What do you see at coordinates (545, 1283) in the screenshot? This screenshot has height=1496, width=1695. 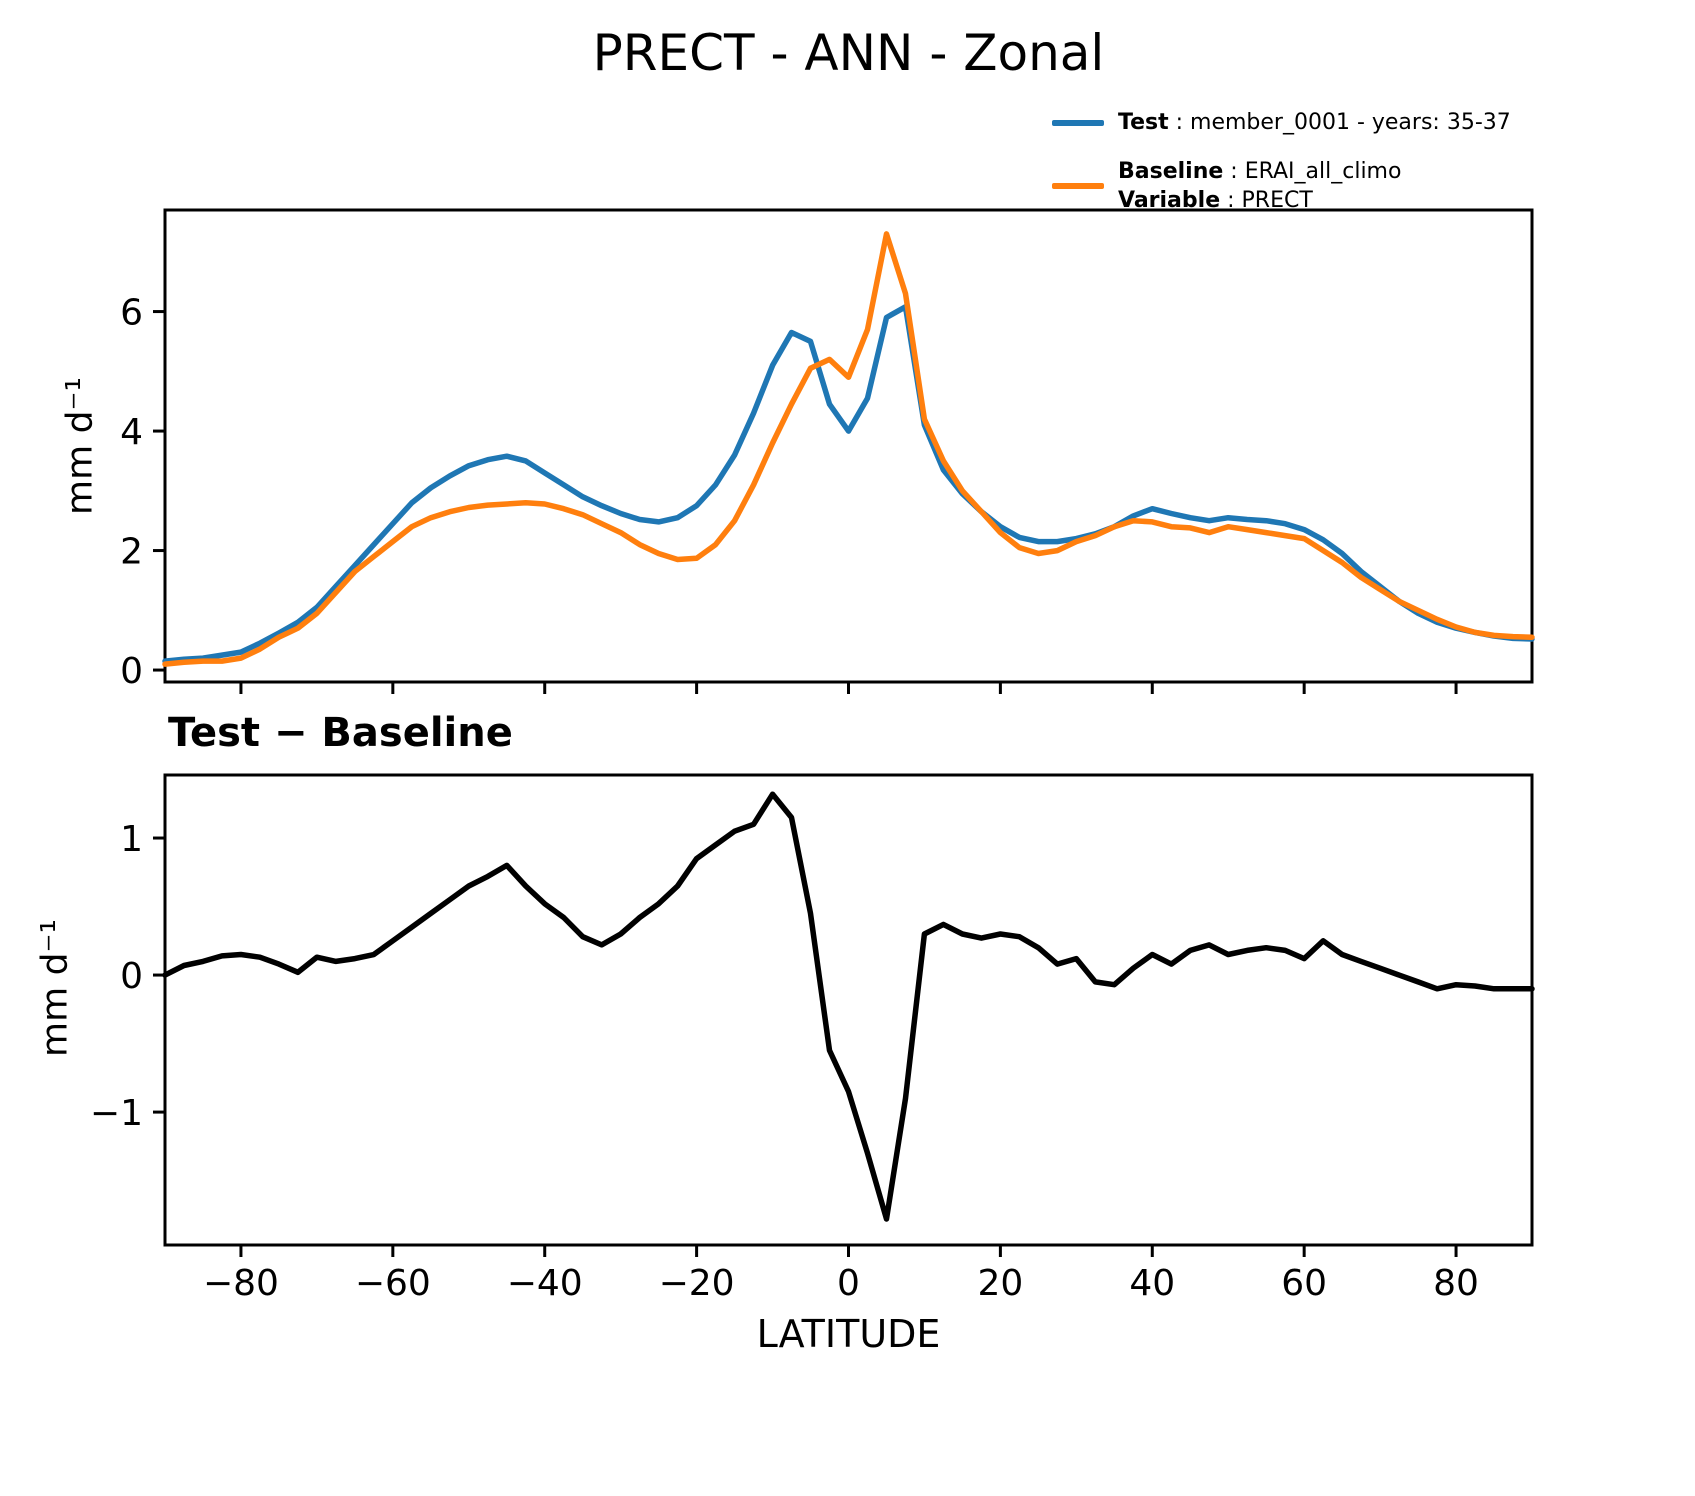 I see `x-tick-label: −40` at bounding box center [545, 1283].